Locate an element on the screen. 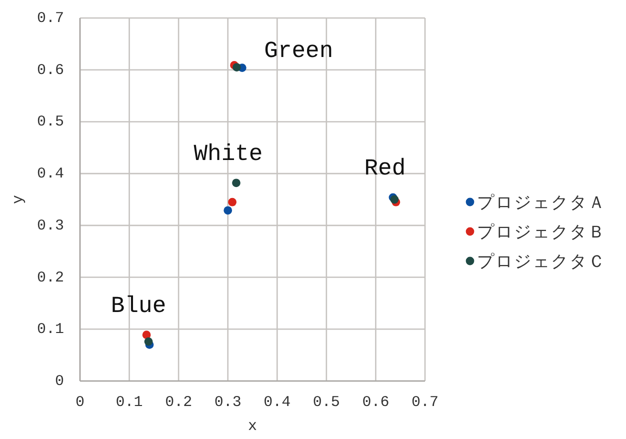  x-tick-label: 0.2 is located at coordinates (178, 402).